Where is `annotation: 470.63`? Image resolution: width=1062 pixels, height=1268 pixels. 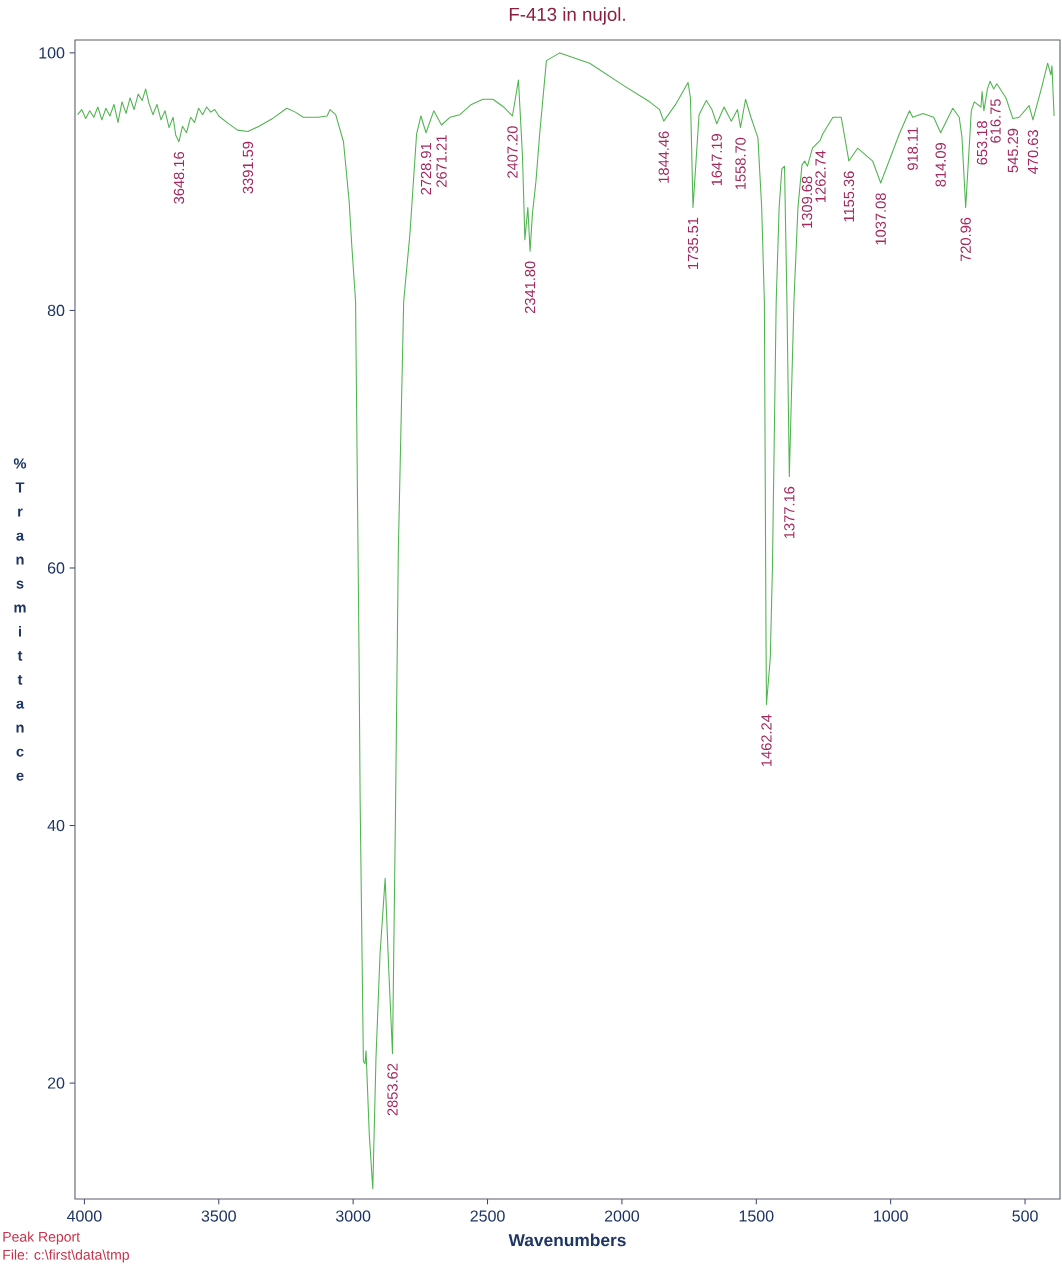 annotation: 470.63 is located at coordinates (1033, 152).